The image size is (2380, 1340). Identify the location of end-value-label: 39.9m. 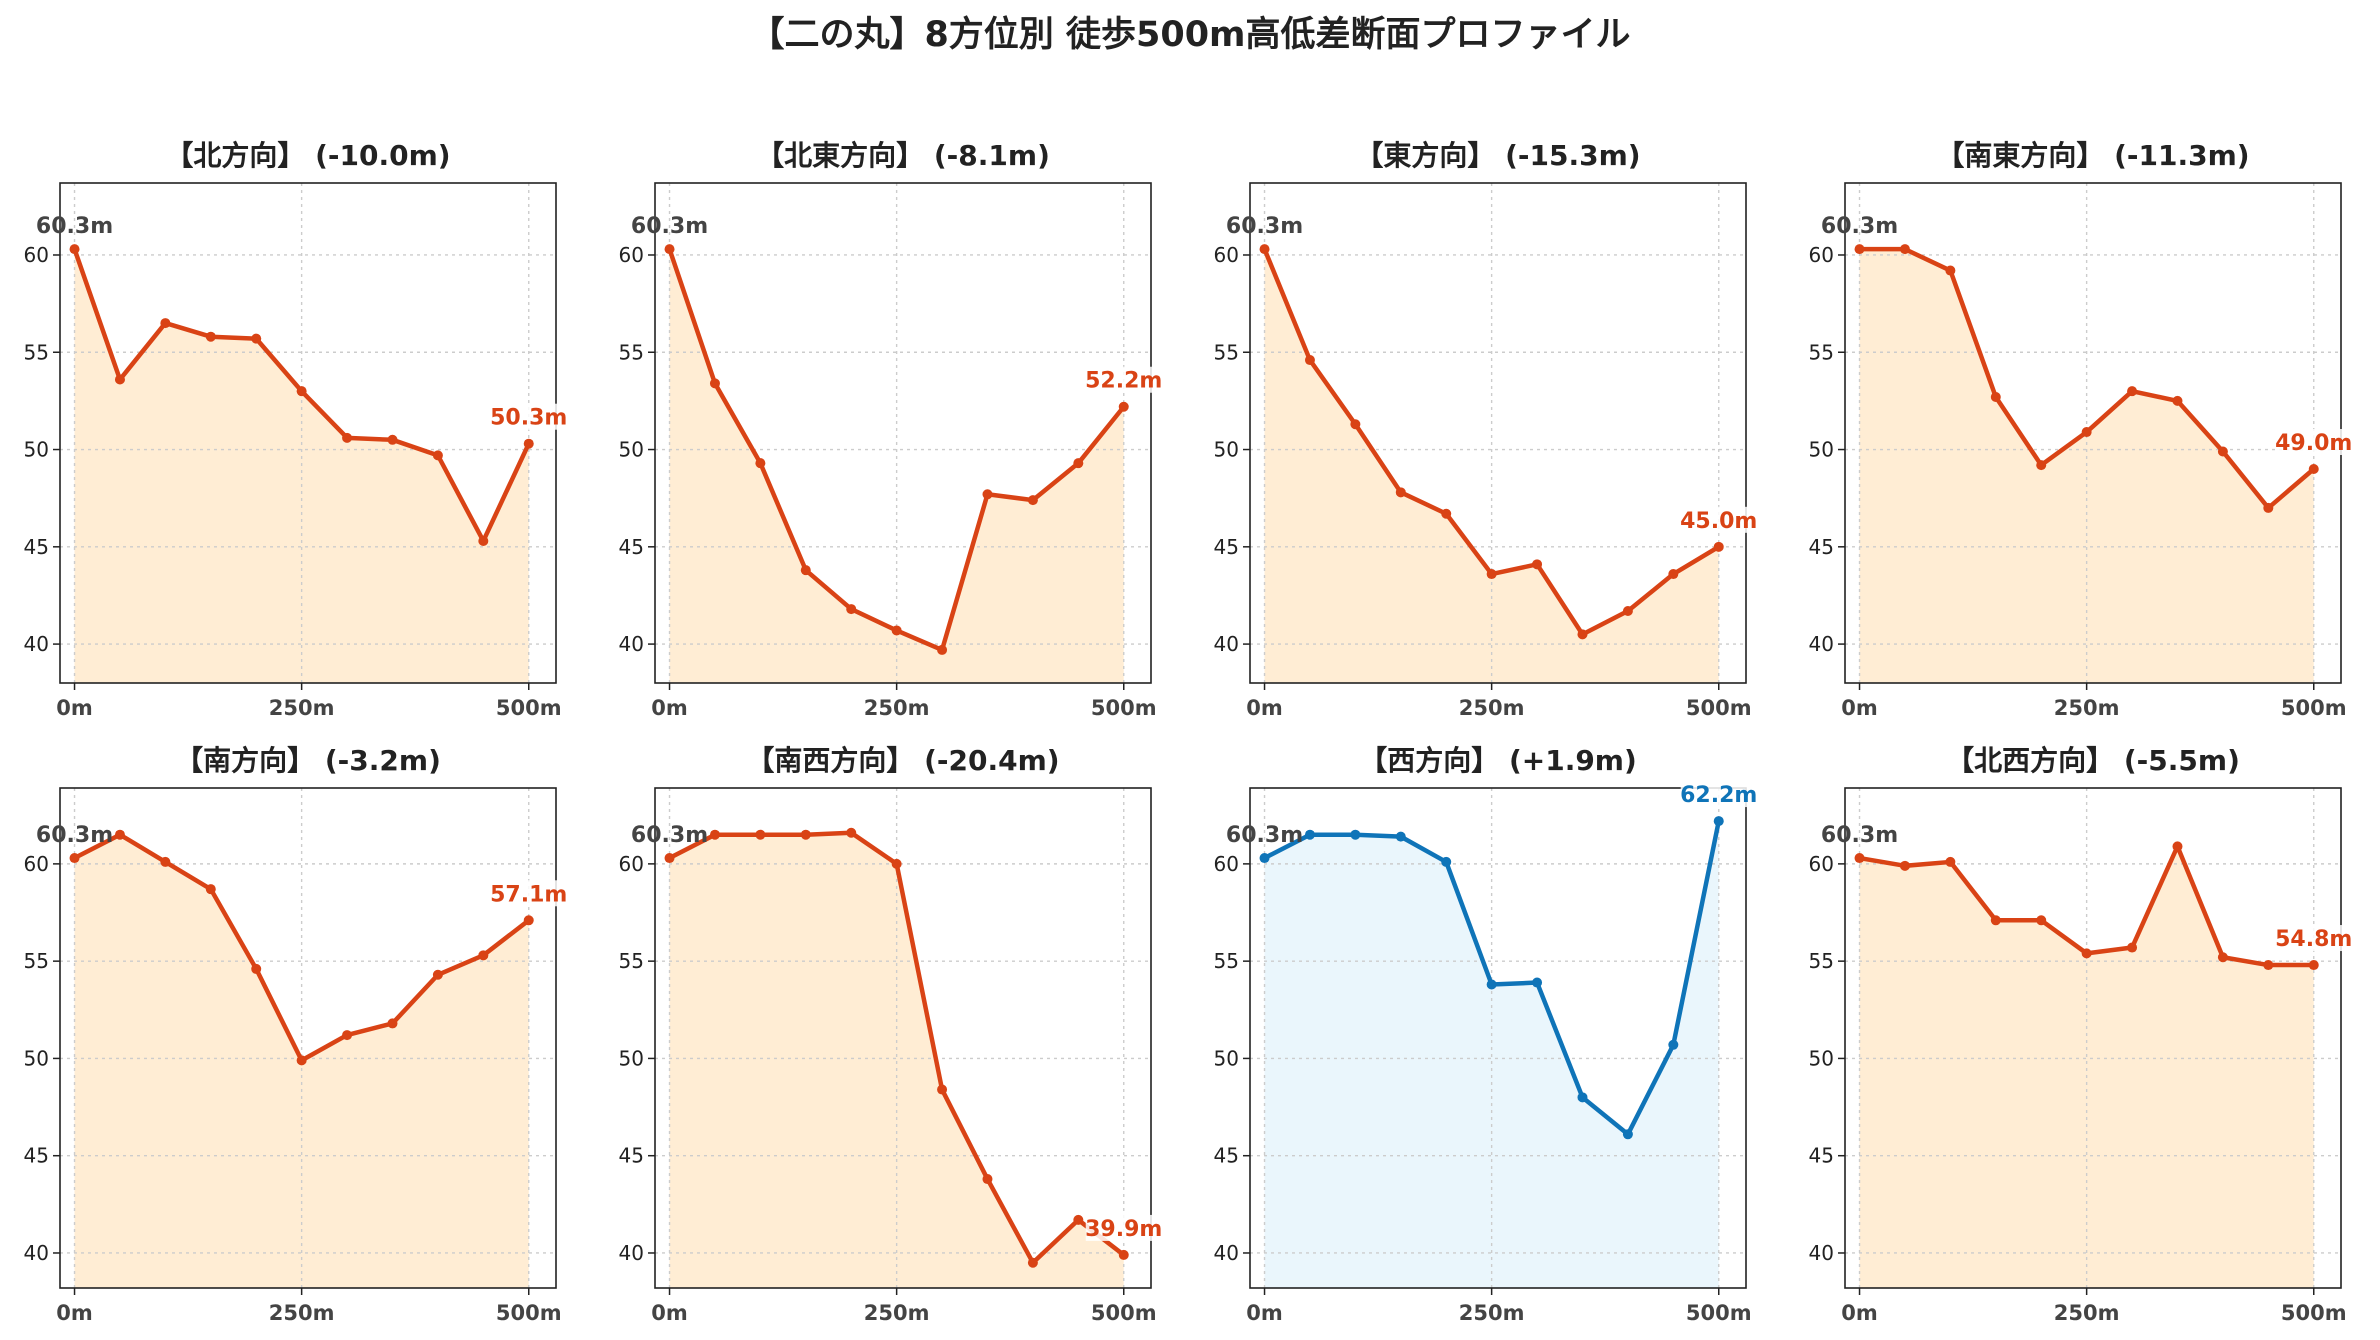
(1123, 1229).